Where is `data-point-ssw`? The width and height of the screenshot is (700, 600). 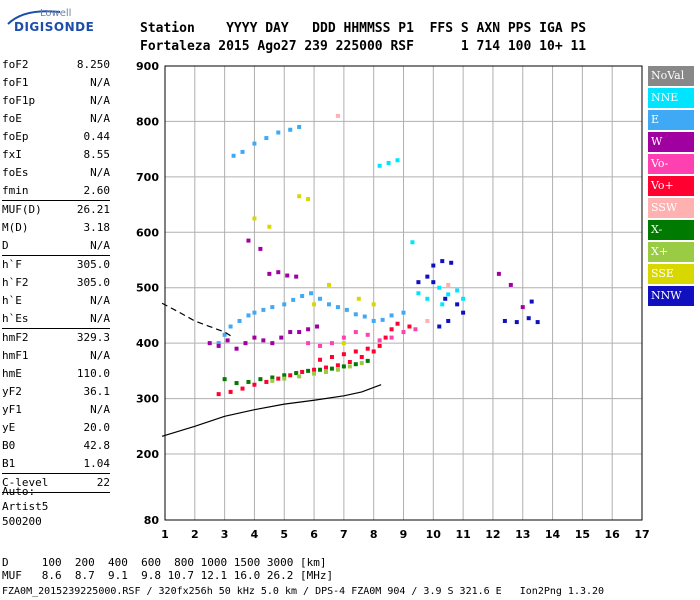
data-point-ssw is located at coordinates (337, 115).